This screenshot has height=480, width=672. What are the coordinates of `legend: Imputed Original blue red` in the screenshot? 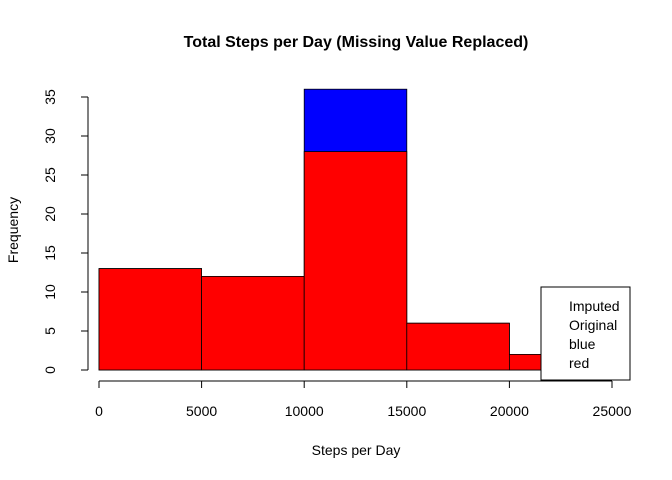 It's located at (585, 333).